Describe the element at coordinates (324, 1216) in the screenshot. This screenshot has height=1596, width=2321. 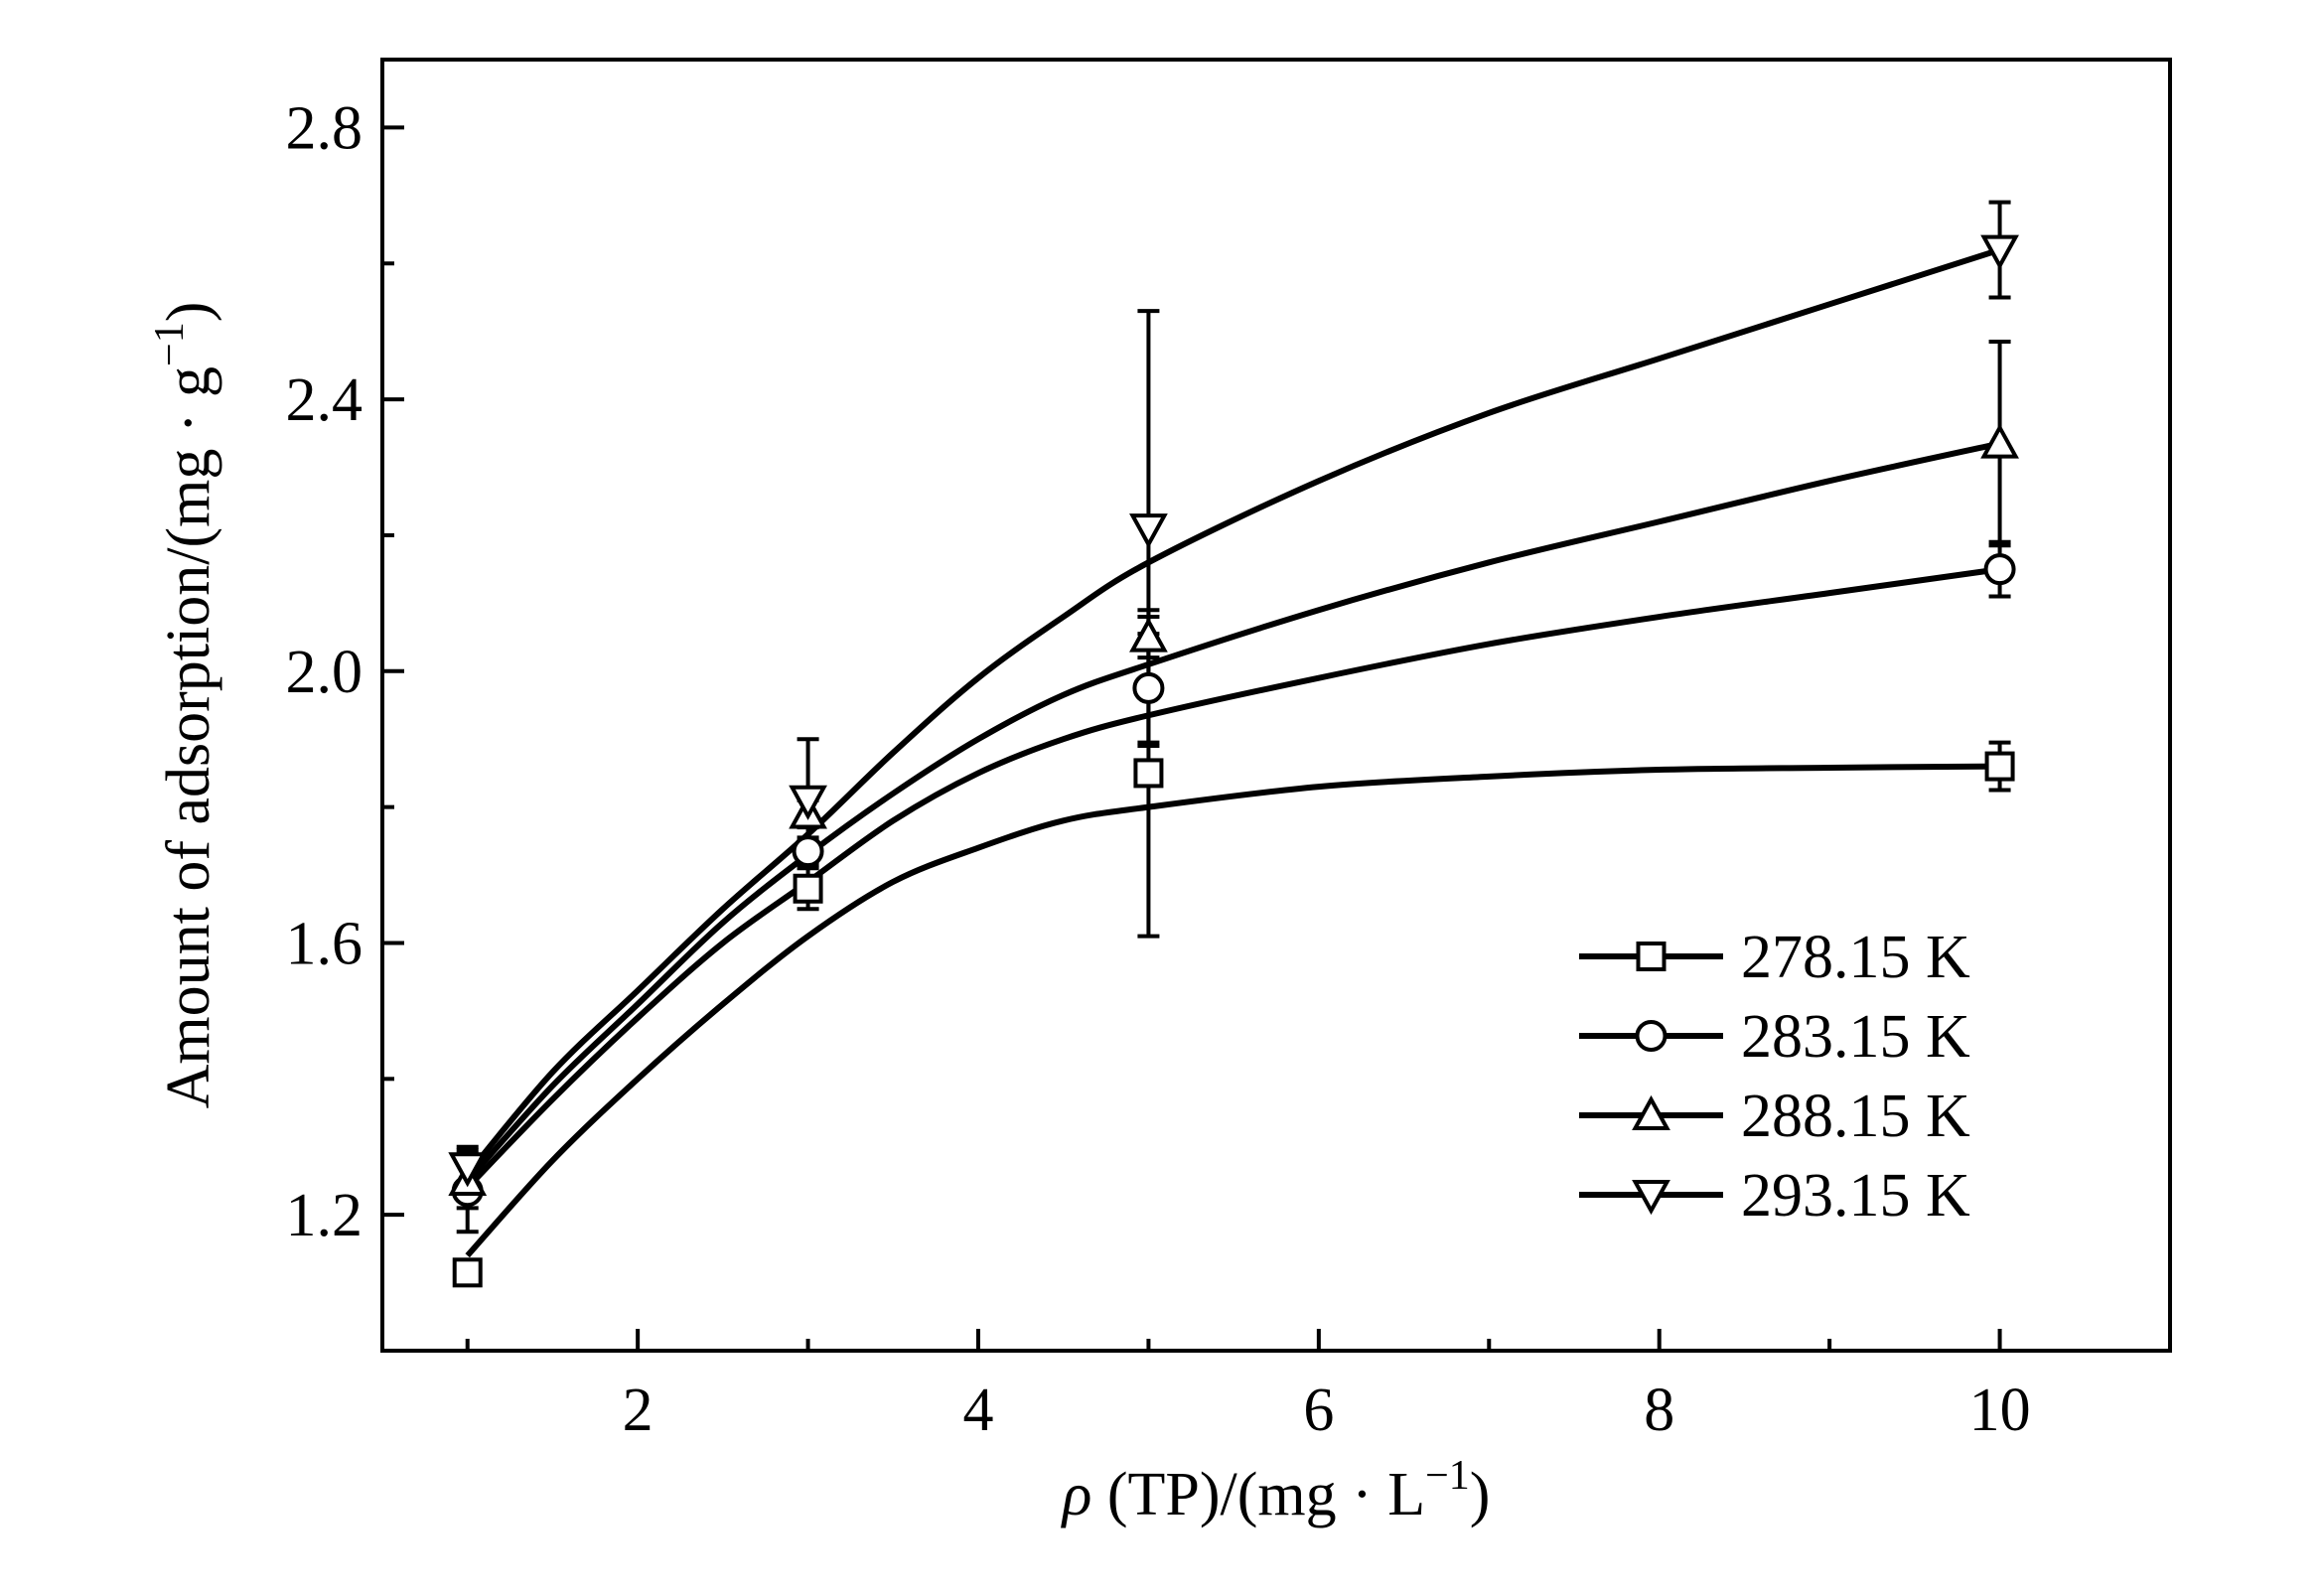
I see `y-tick-label: 1.2` at that location.